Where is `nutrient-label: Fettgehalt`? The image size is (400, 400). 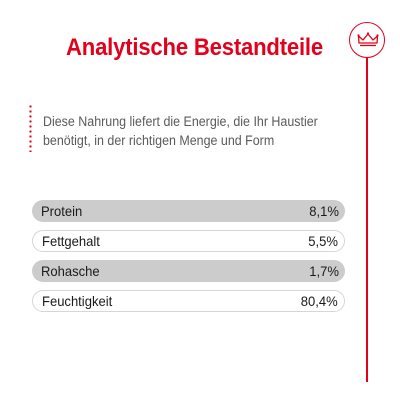
nutrient-label: Fettgehalt is located at coordinates (71, 241).